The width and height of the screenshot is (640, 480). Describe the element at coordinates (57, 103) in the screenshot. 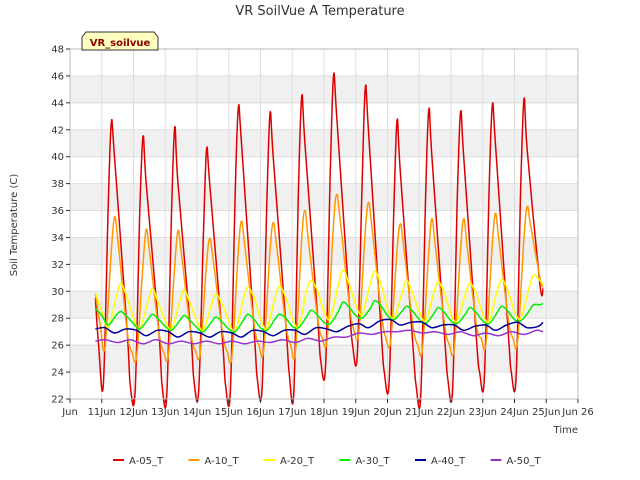

I see `y-tick-label: 44` at that location.